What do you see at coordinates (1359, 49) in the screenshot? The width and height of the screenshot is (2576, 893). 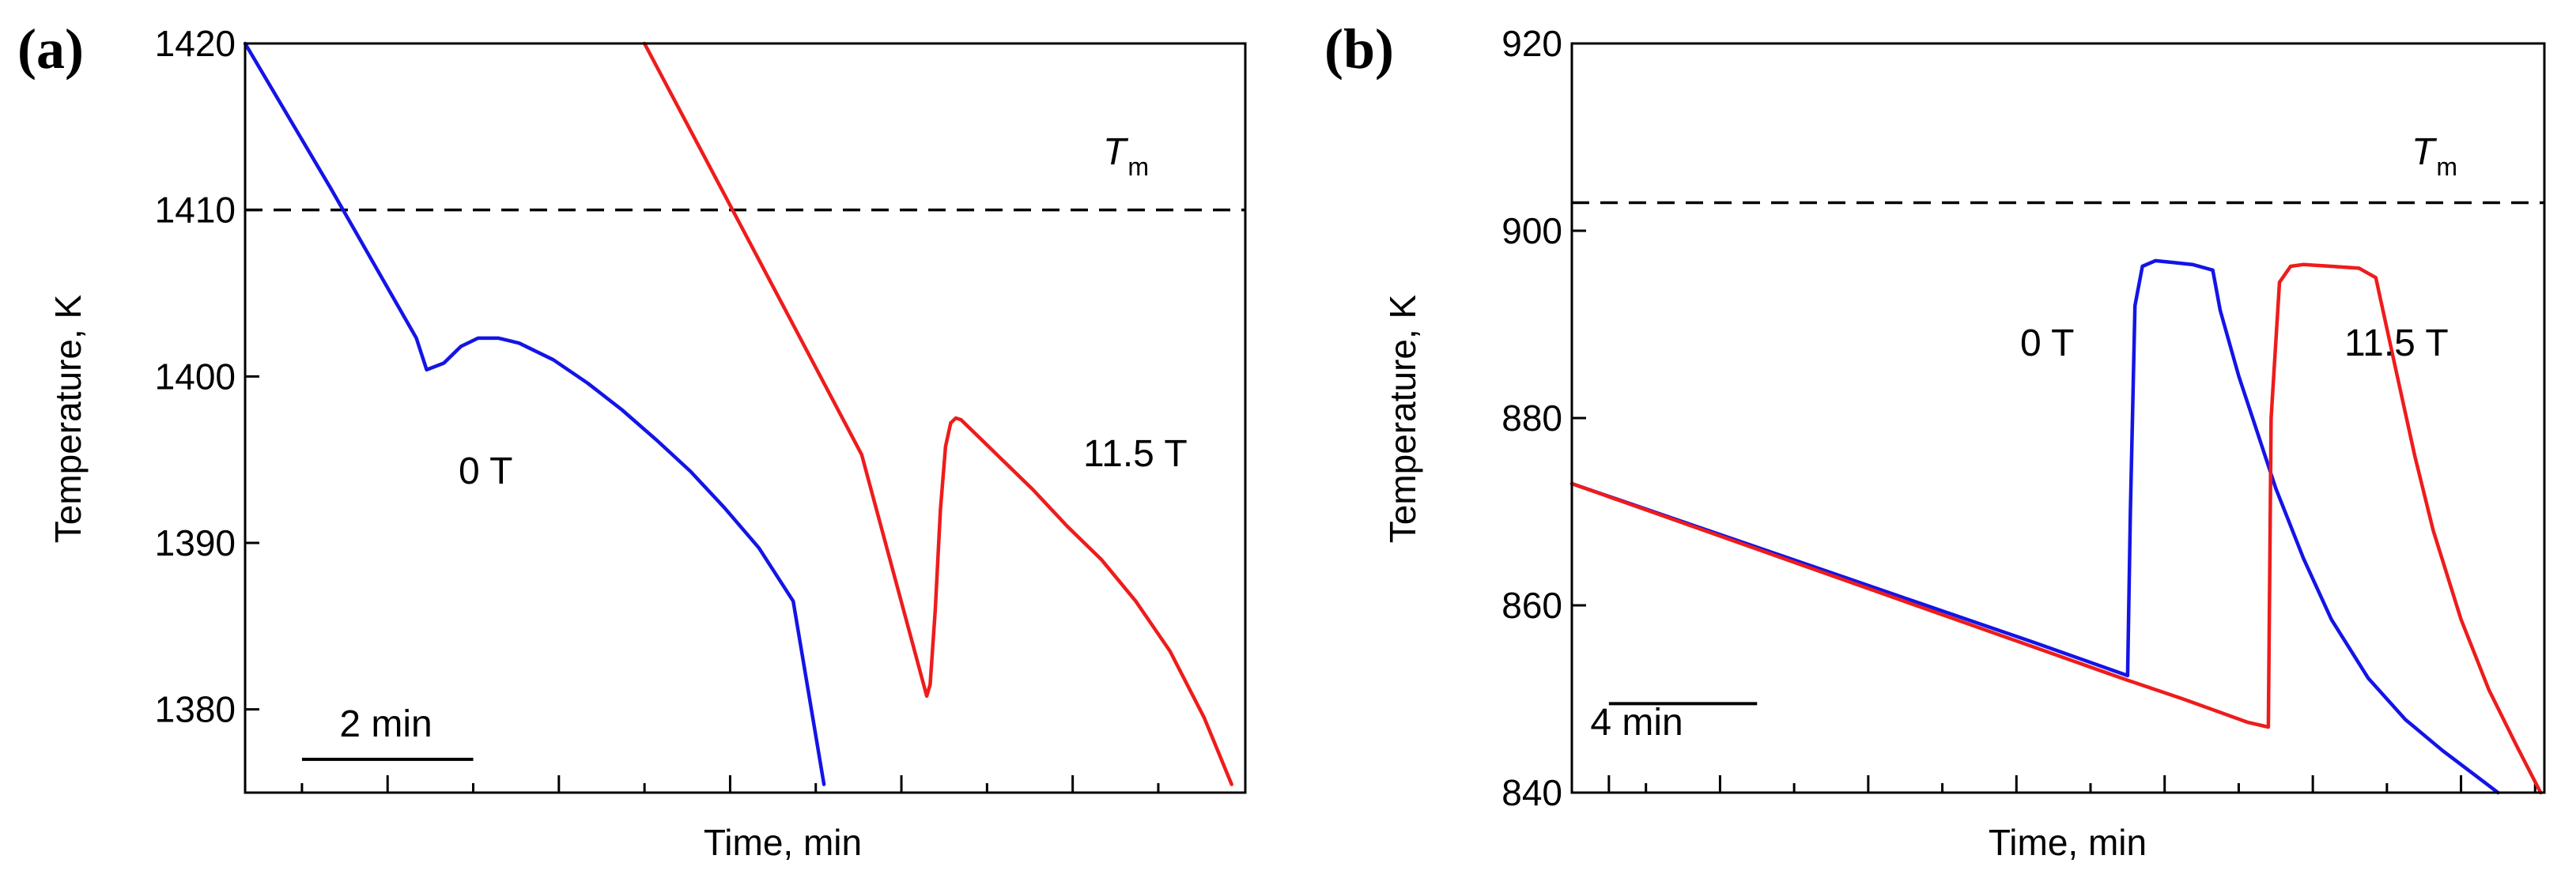 I see `panel-b-label: (b)` at bounding box center [1359, 49].